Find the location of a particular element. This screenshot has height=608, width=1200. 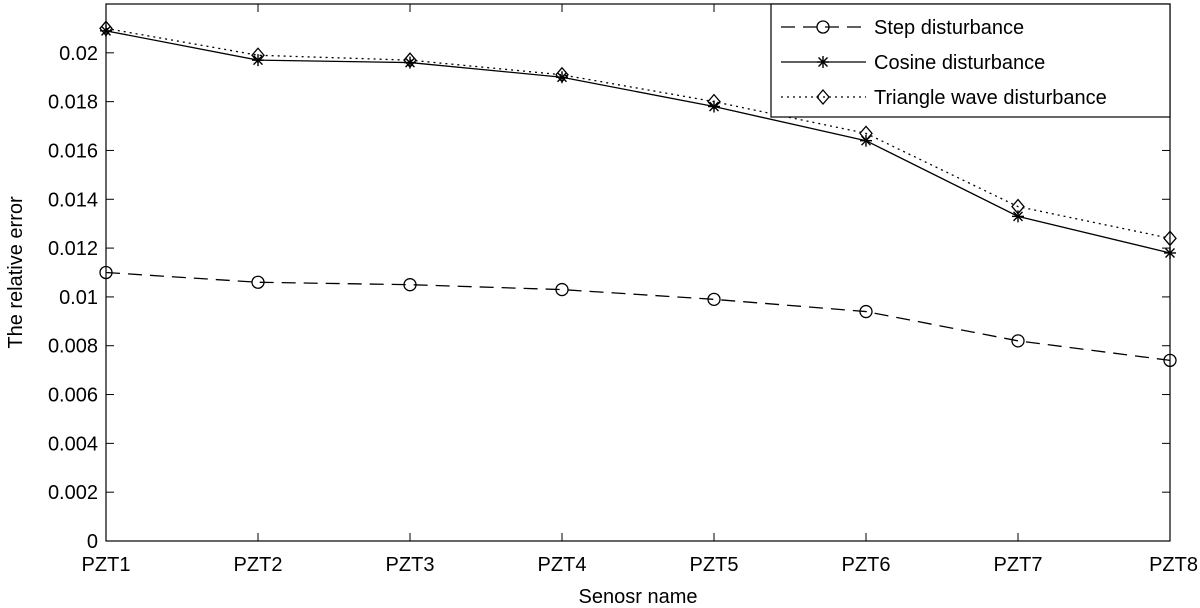

x-tick-label: PZT3 is located at coordinates (410, 565).